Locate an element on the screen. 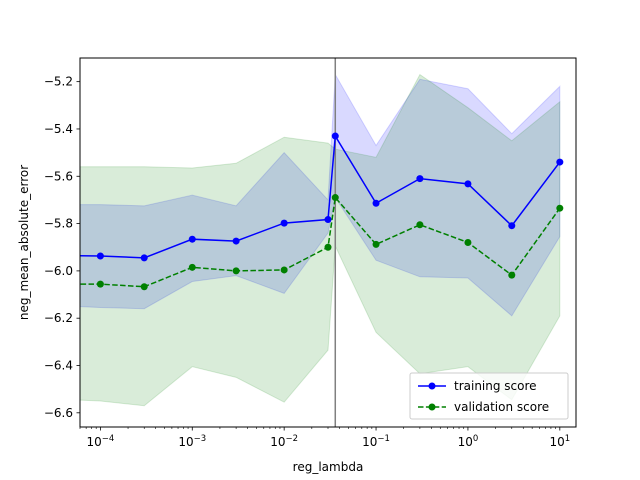 The width and height of the screenshot is (640, 480). y-tick-label: −5.4 is located at coordinates (58, 129).